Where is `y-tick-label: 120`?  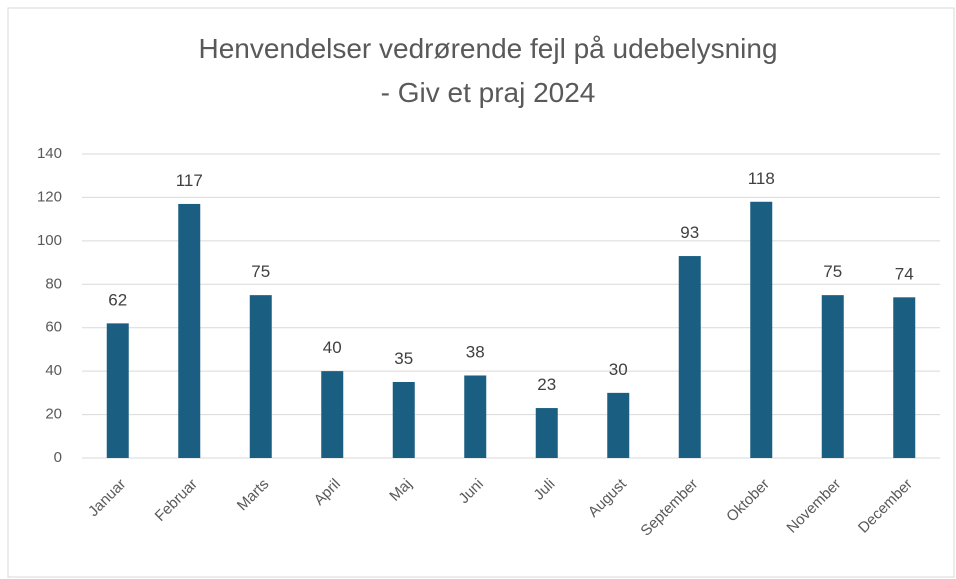
y-tick-label: 120 is located at coordinates (49, 196).